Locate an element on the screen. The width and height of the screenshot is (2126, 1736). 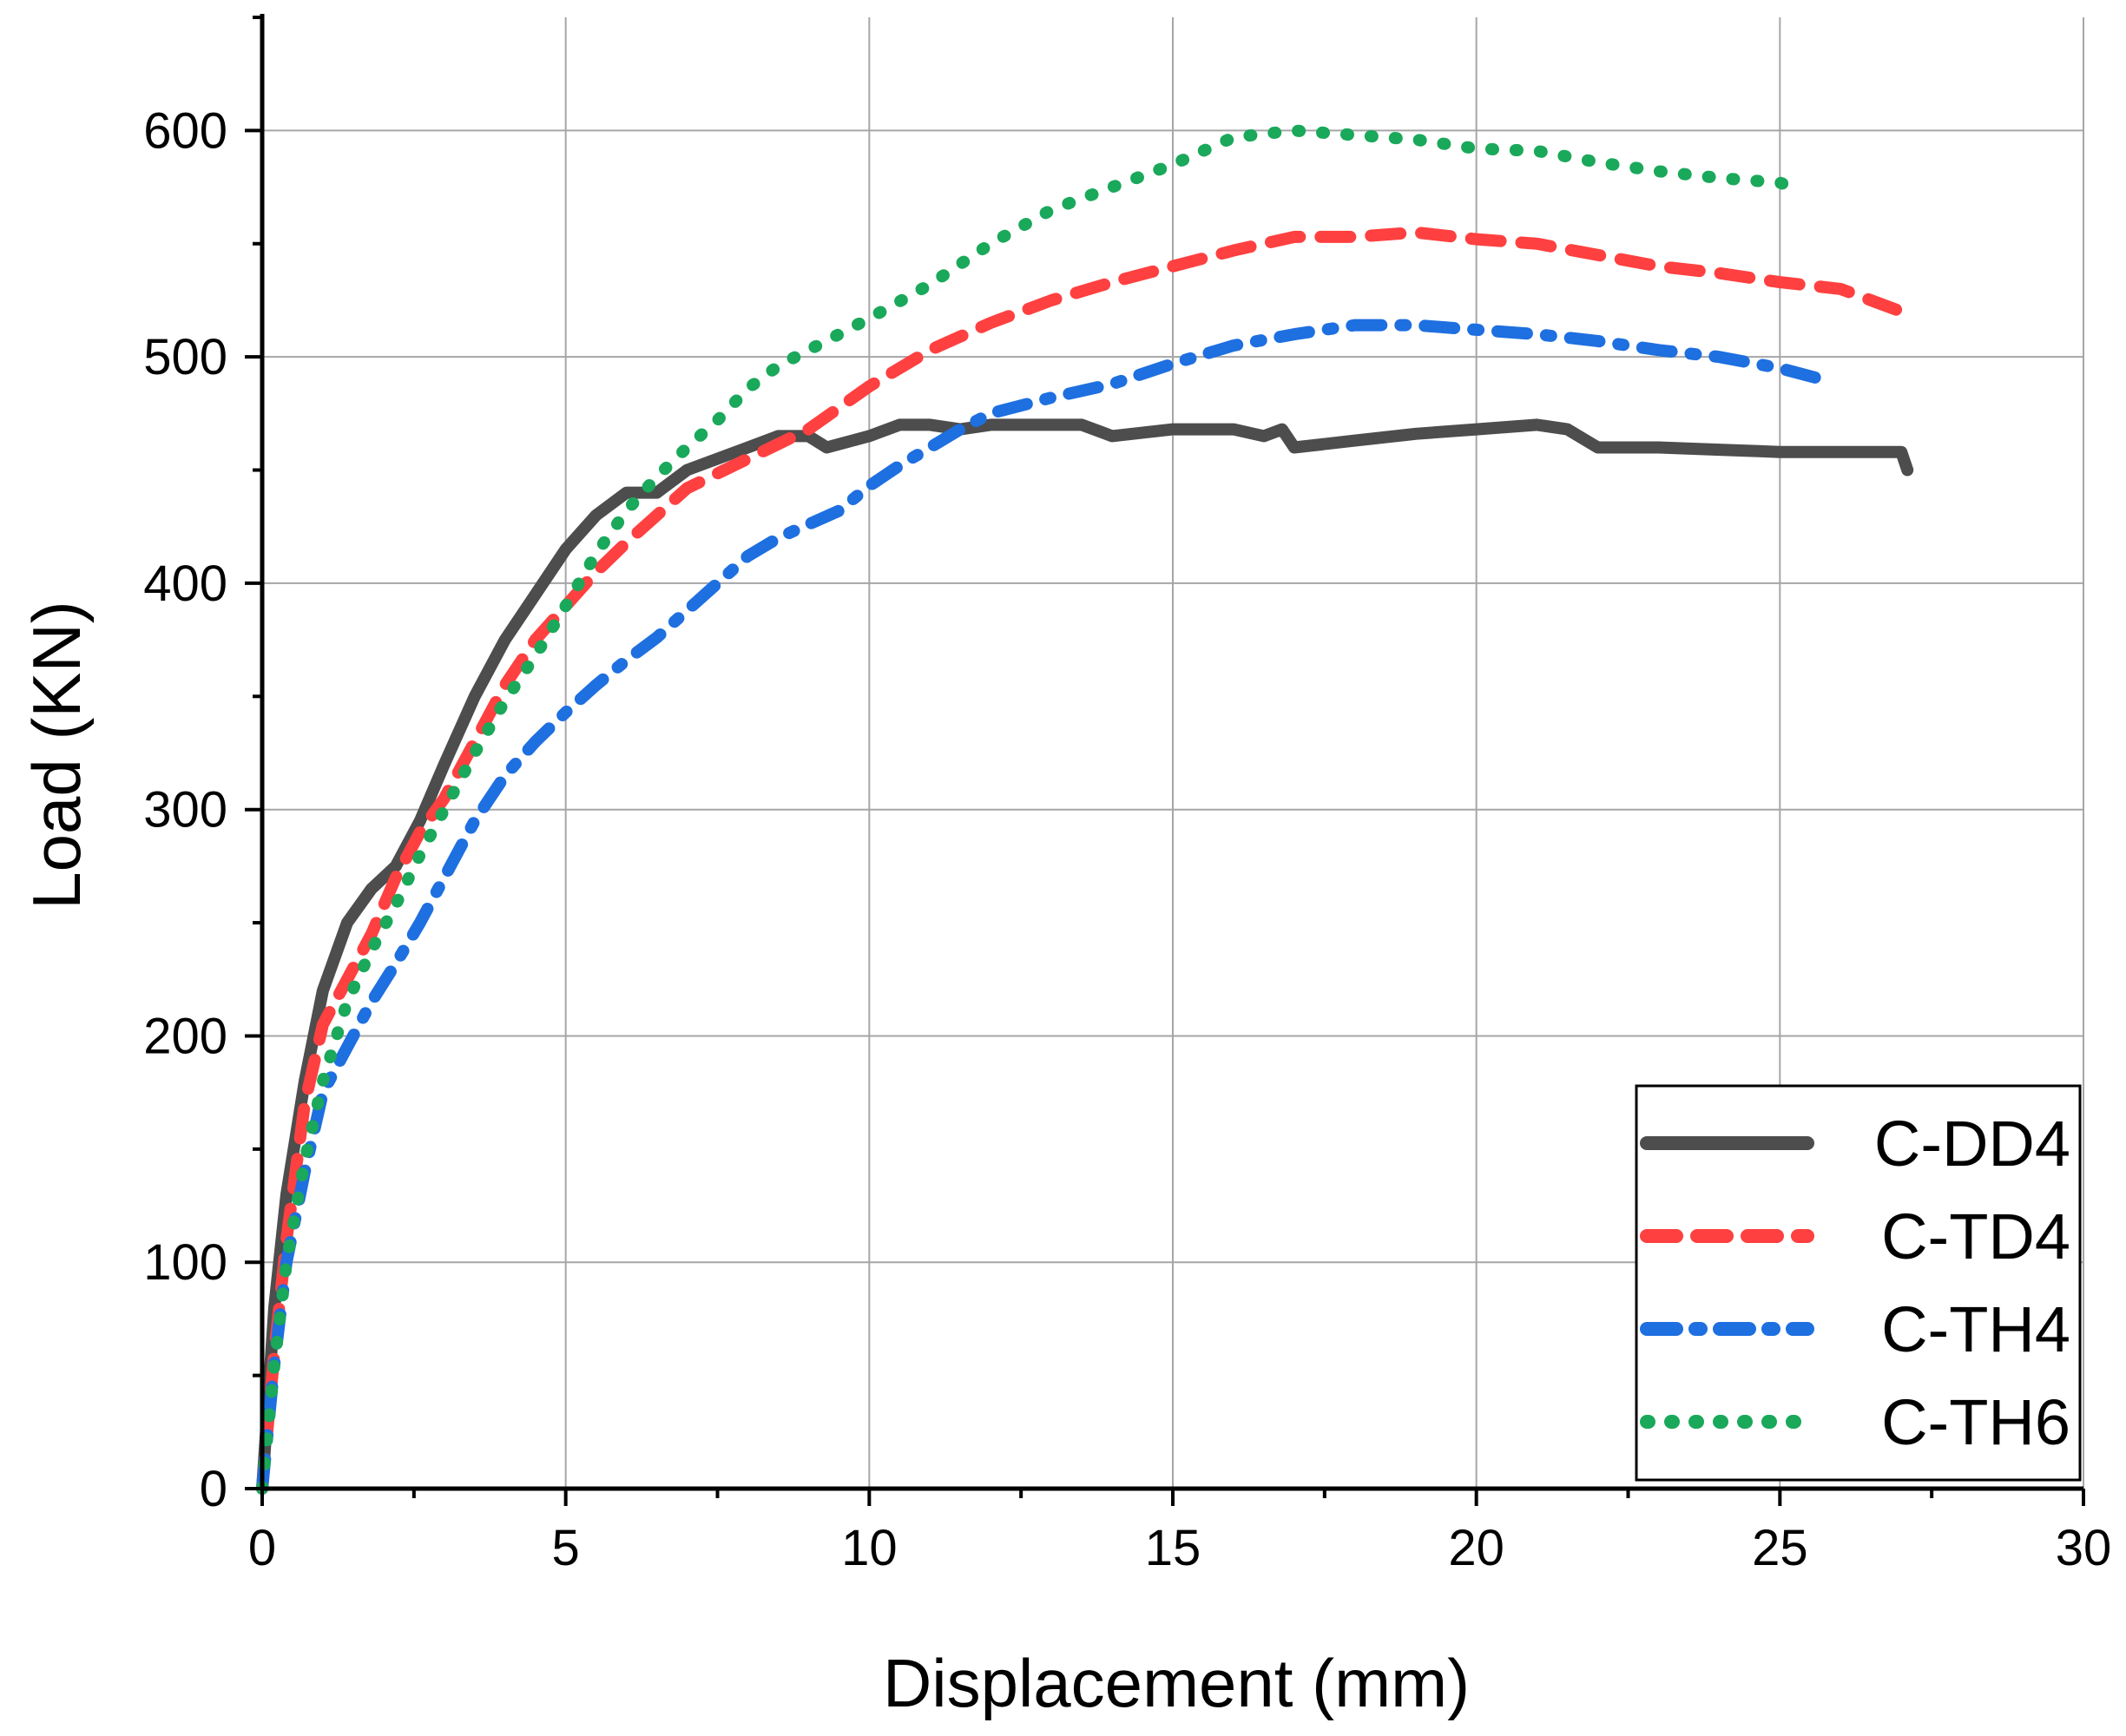
y-tick-label: 400 is located at coordinates (185, 584).